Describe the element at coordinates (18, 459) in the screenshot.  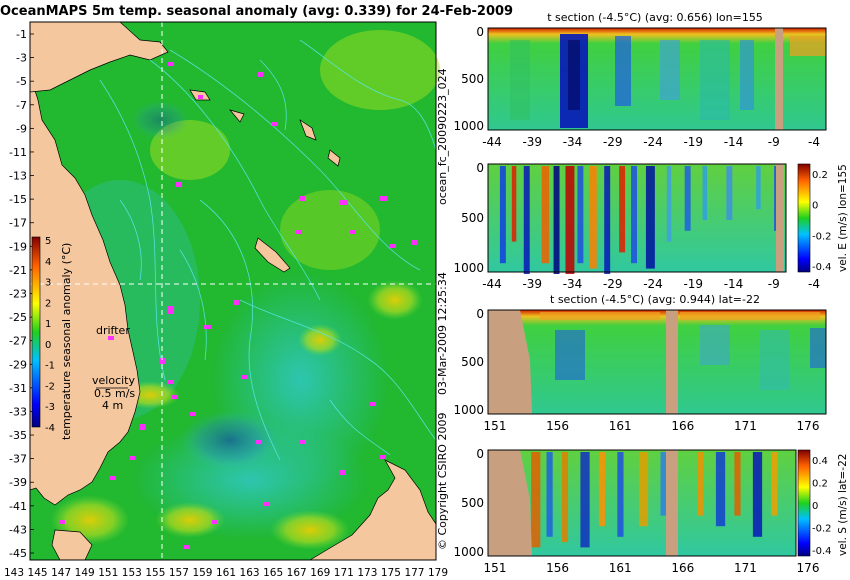
I see `map-y-tick-label: -37` at that location.